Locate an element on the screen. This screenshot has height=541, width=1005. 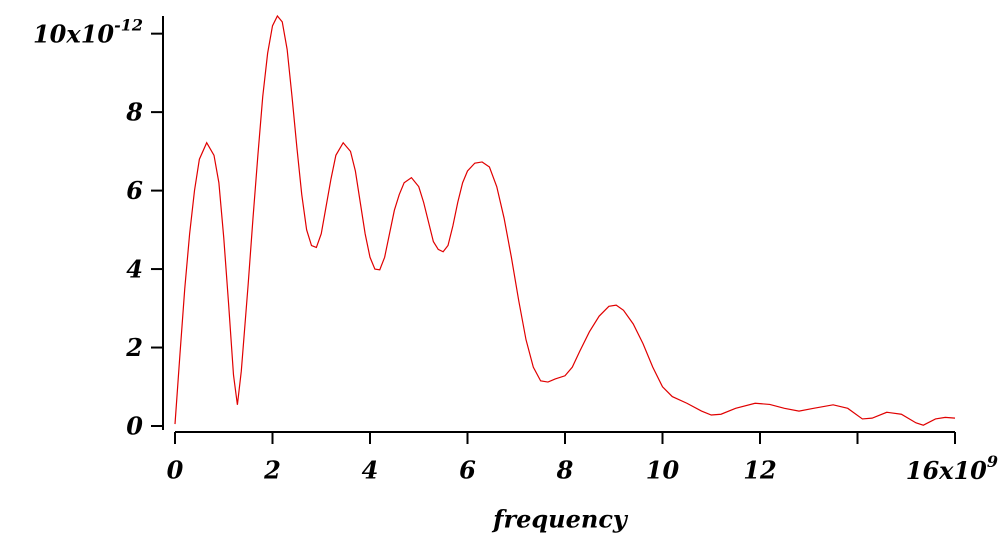
y-tick-label: 2 is located at coordinates (134, 347).